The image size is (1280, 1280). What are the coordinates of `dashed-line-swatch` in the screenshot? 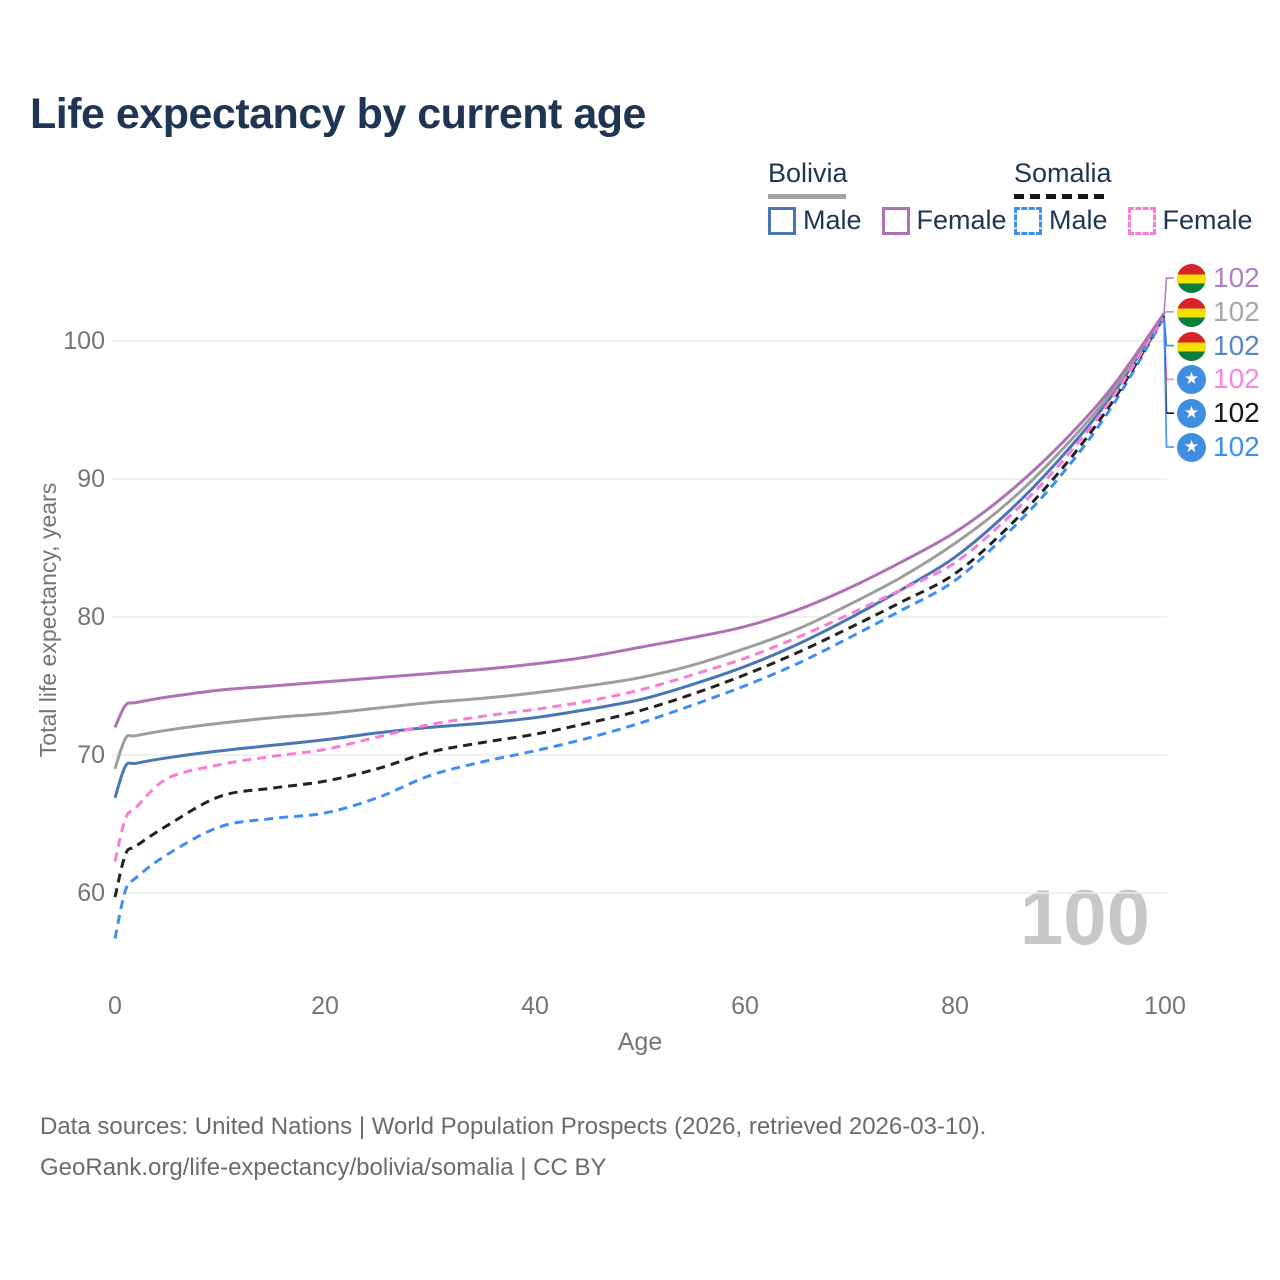 It's located at (1060, 196).